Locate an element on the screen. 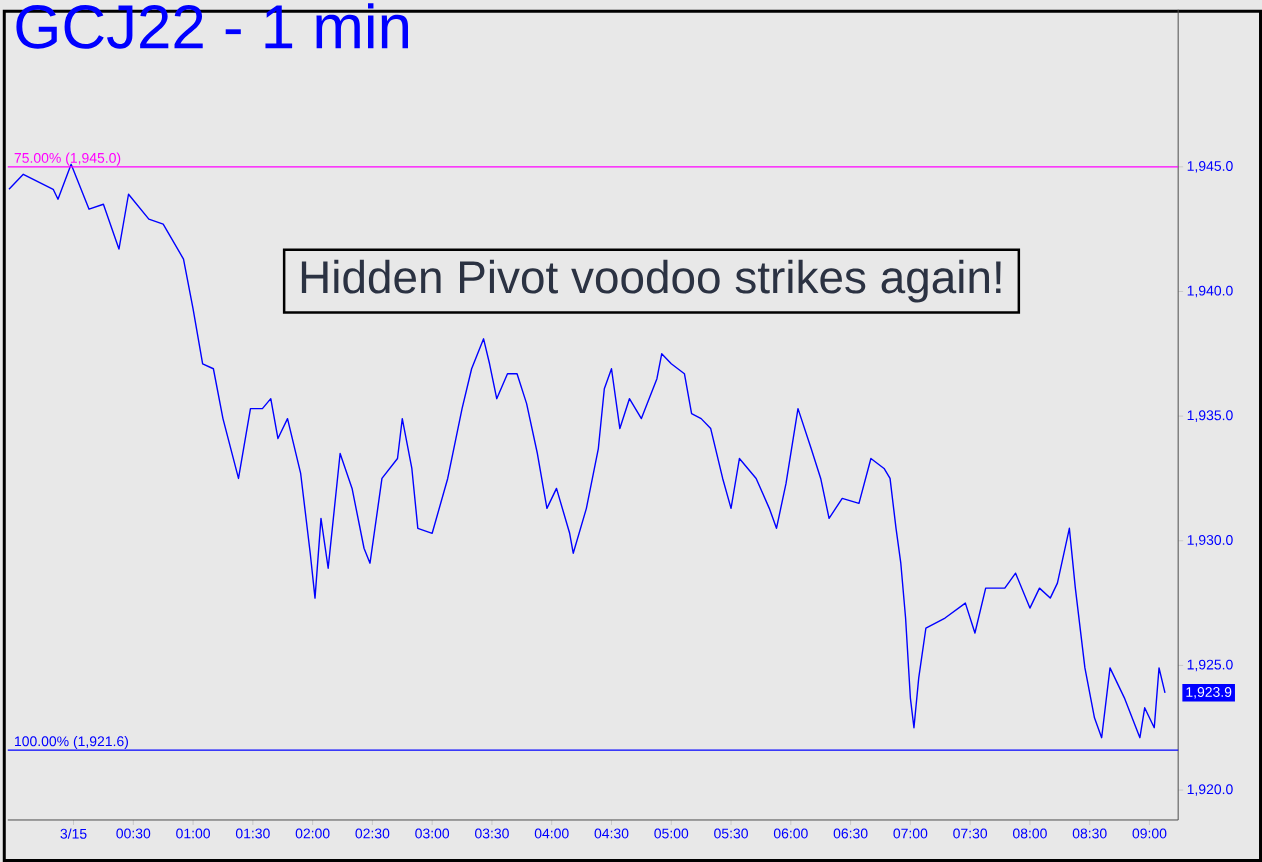 The image size is (1262, 862). x-tick-label: 02:00 is located at coordinates (312, 833).